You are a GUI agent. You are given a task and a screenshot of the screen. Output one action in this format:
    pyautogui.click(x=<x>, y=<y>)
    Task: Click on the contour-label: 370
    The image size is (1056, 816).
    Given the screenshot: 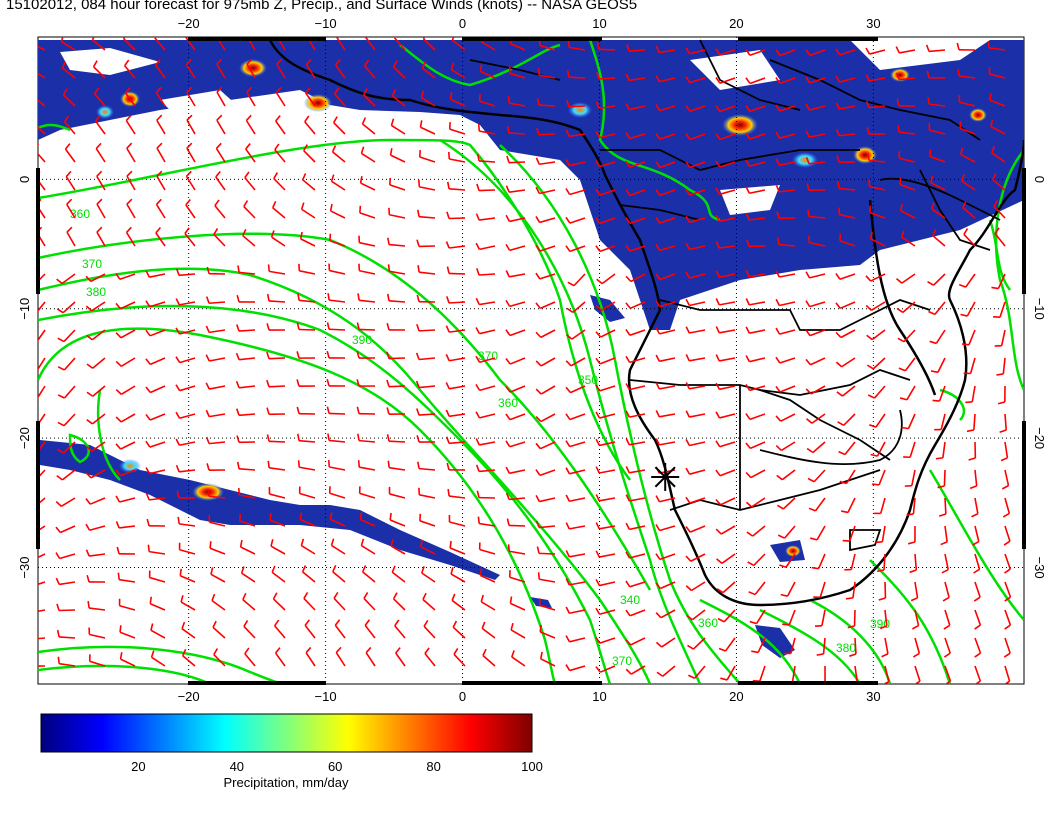 What is the action you would take?
    pyautogui.click(x=488, y=356)
    